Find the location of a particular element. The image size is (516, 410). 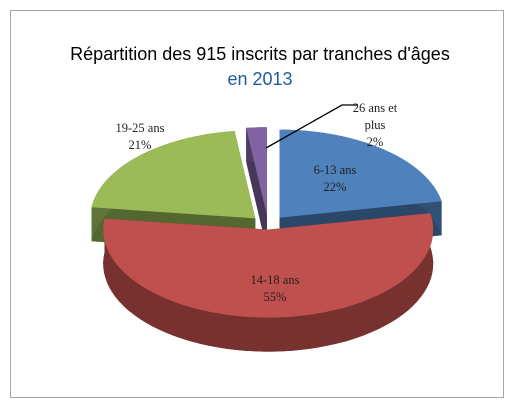

category-label: 14-18 ans is located at coordinates (275, 280).